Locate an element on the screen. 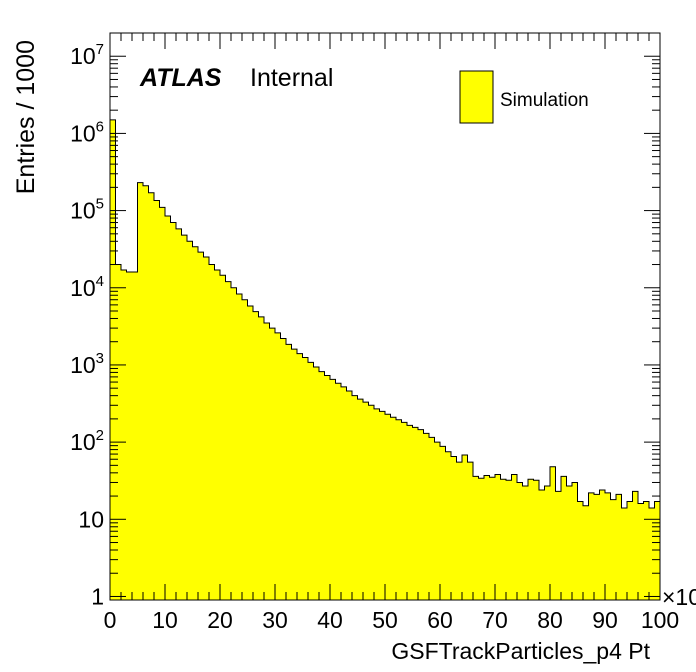 This screenshot has width=696, height=672. legend-label: Simulation is located at coordinates (544, 100).